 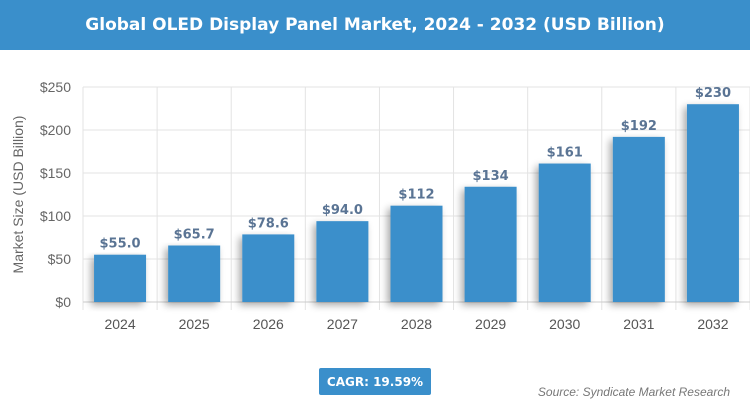 What do you see at coordinates (416, 324) in the screenshot?
I see `x-tick-label: 2028` at bounding box center [416, 324].